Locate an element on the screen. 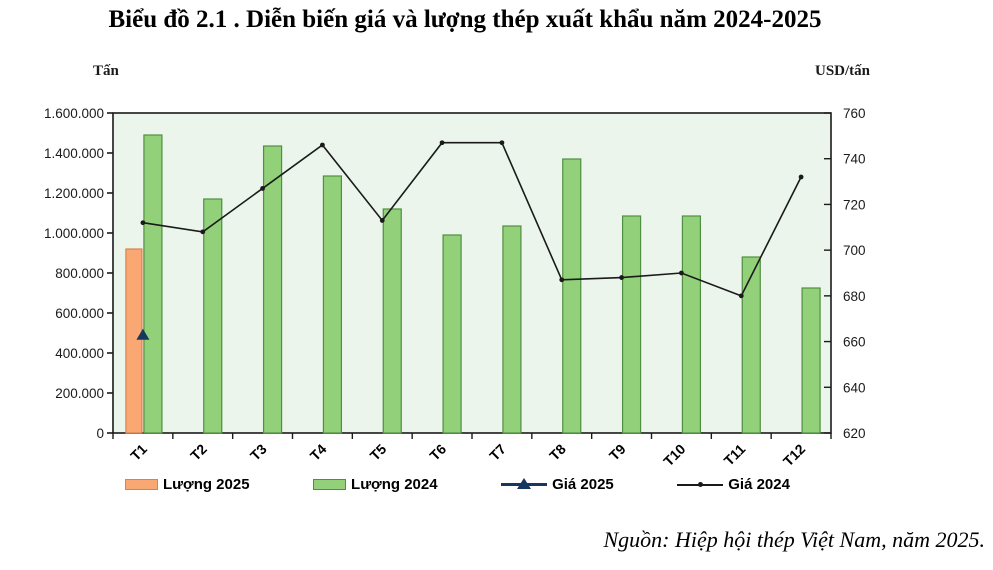 This screenshot has height=570, width=993. svg-text: T12 is located at coordinates (794, 455).